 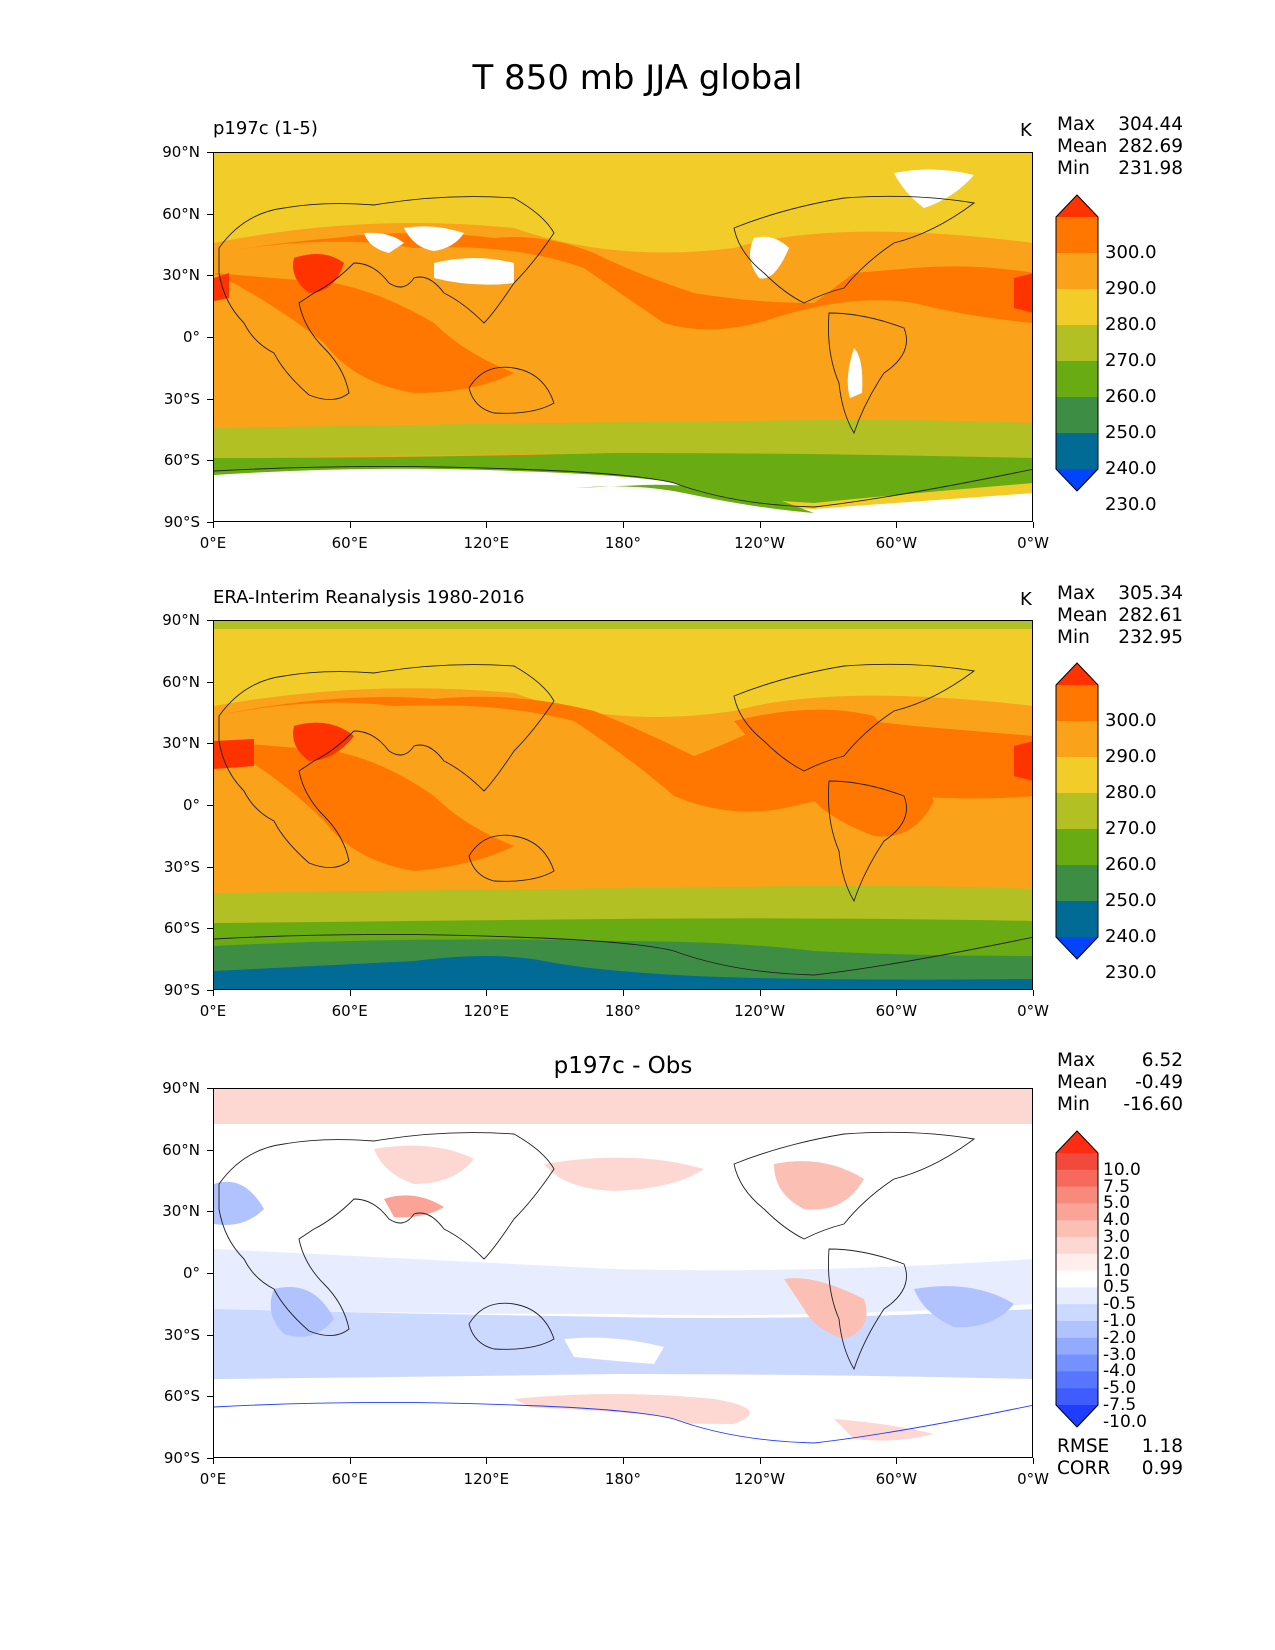 I want to click on colorbar, so click(x=1077, y=1279).